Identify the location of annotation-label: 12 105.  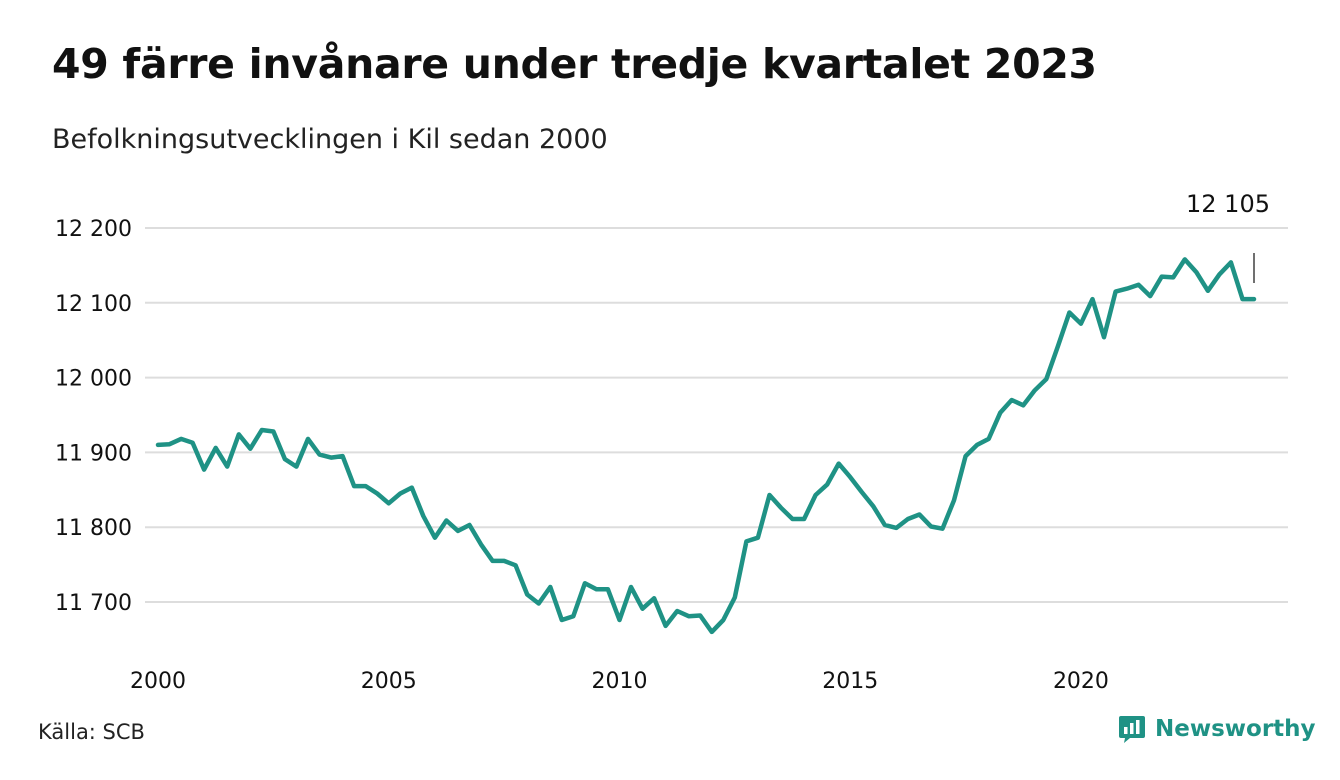
(1228, 204).